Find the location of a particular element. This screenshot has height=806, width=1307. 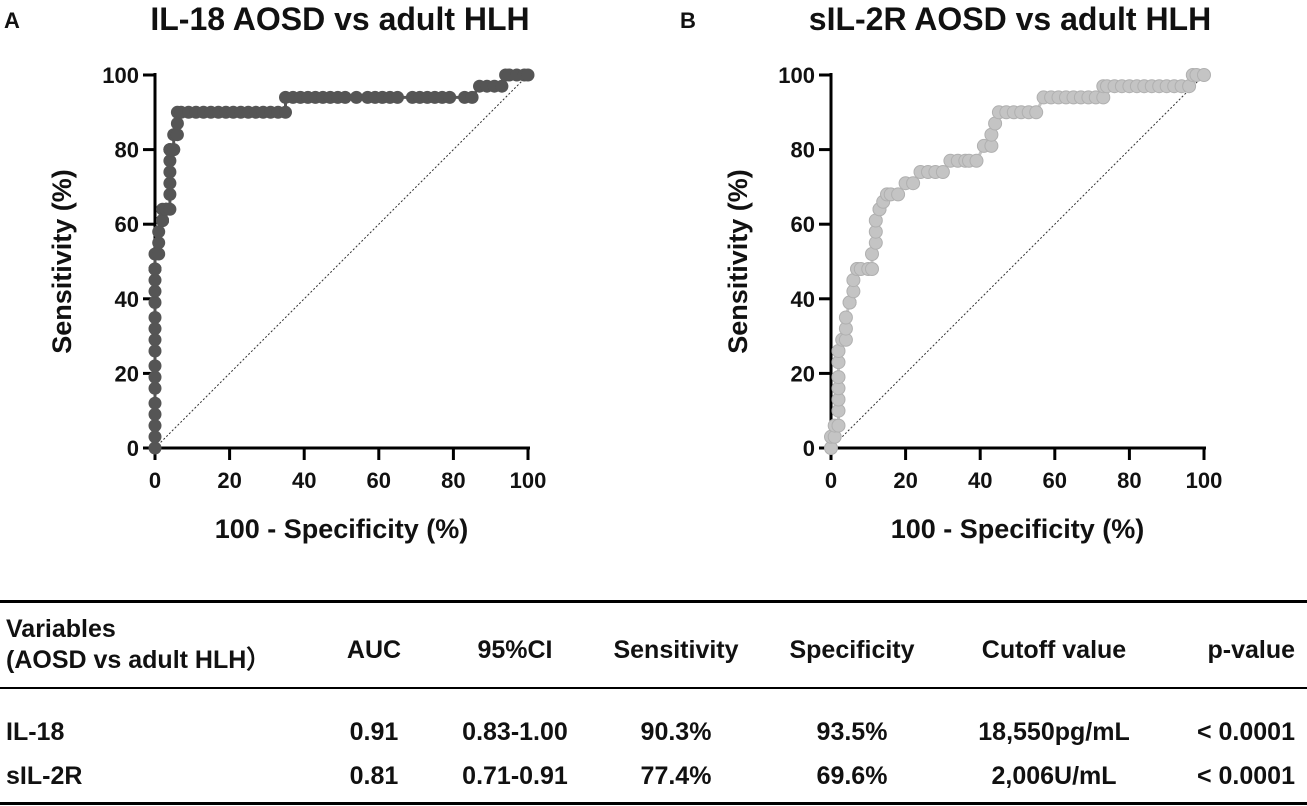

row-il18-cutoff: 18,550pg/mL is located at coordinates (1054, 732).